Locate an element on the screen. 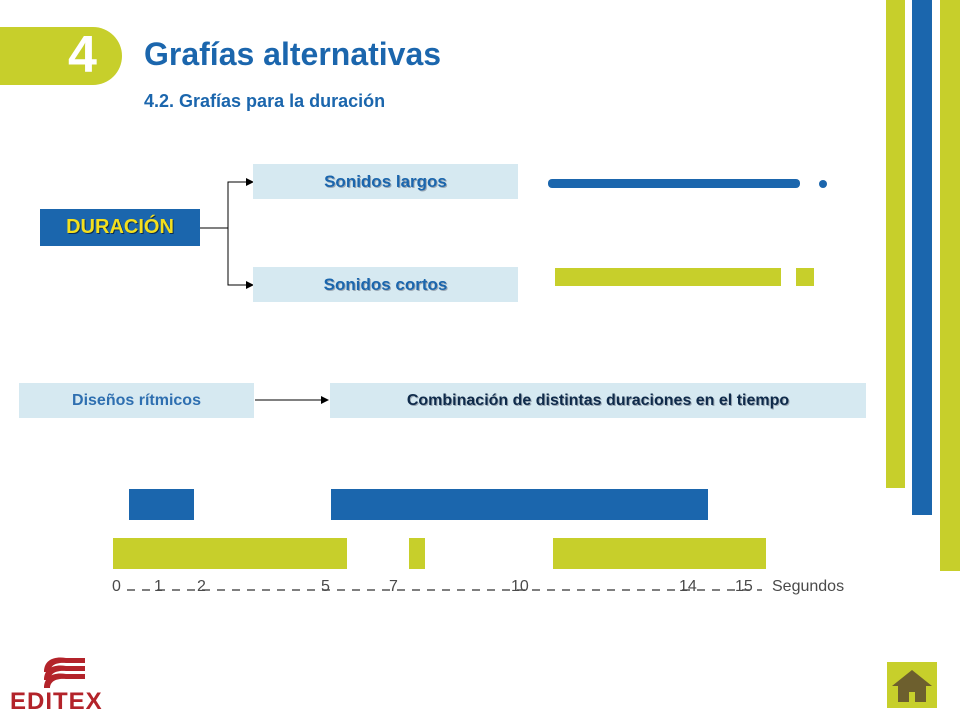 The width and height of the screenshot is (960, 721). sonidos-cortos-label: Sonidos cortos is located at coordinates (385, 284).